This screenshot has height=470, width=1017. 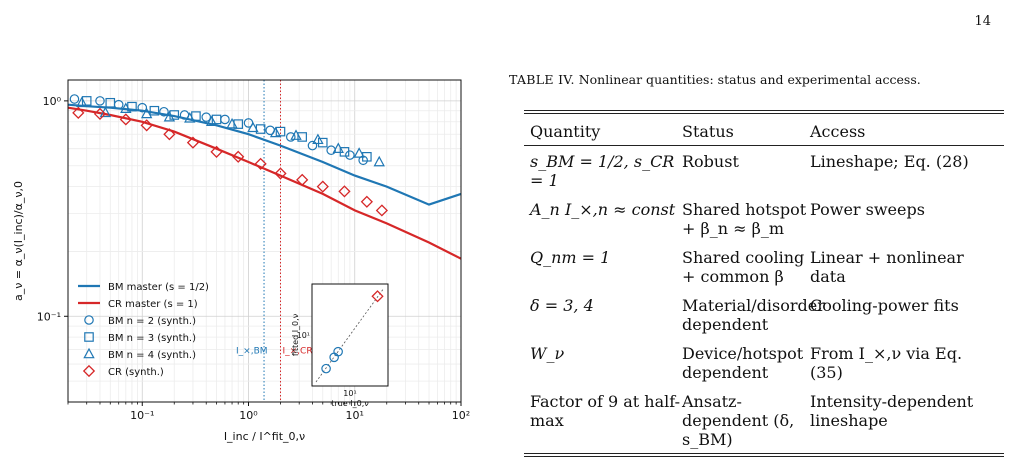 I want to click on bm-master-line, so click(x=264, y=154).